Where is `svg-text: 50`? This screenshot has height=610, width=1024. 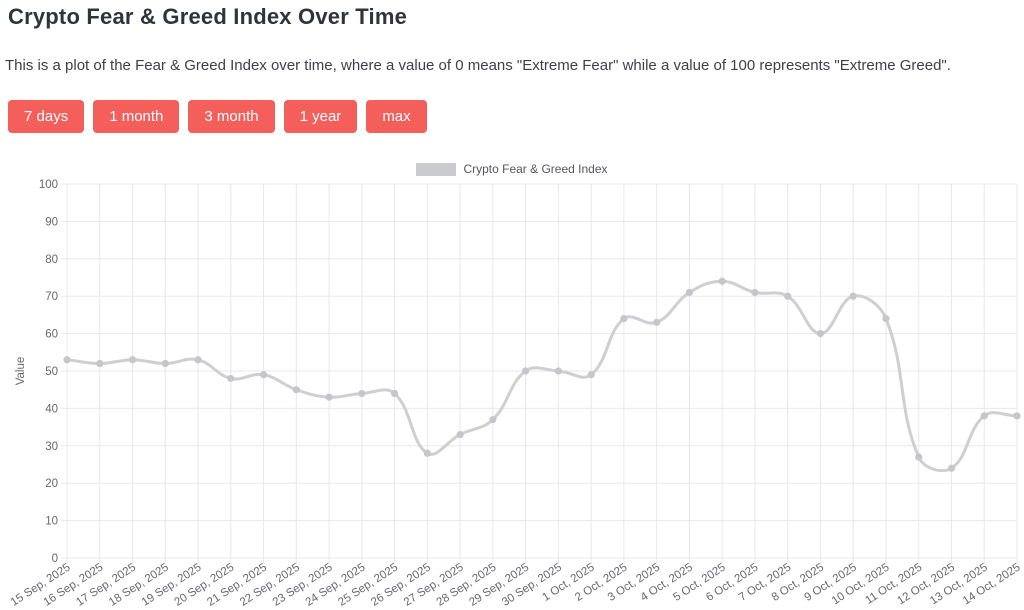 svg-text: 50 is located at coordinates (51, 372).